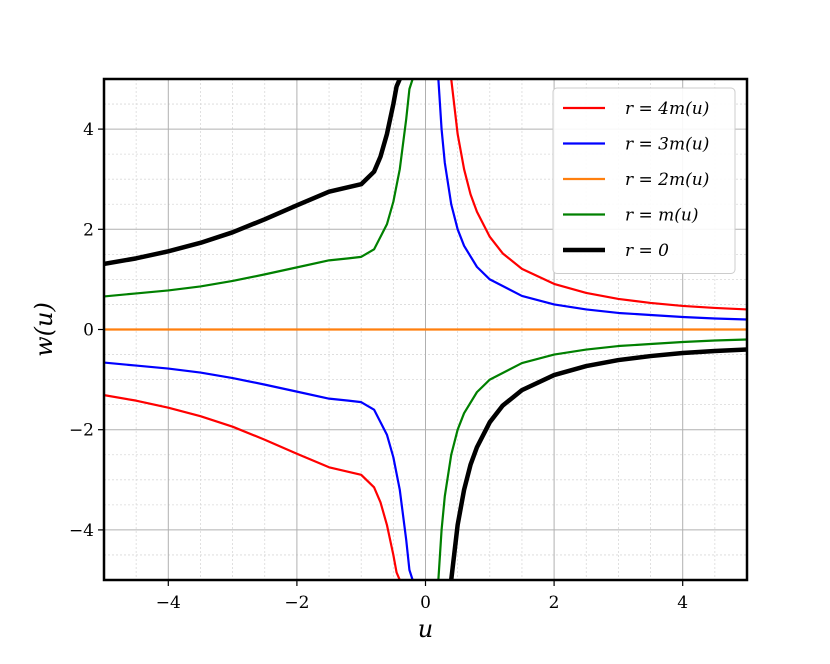 This screenshot has width=830, height=664. I want to click on y-tick-label: −2, so click(81, 431).